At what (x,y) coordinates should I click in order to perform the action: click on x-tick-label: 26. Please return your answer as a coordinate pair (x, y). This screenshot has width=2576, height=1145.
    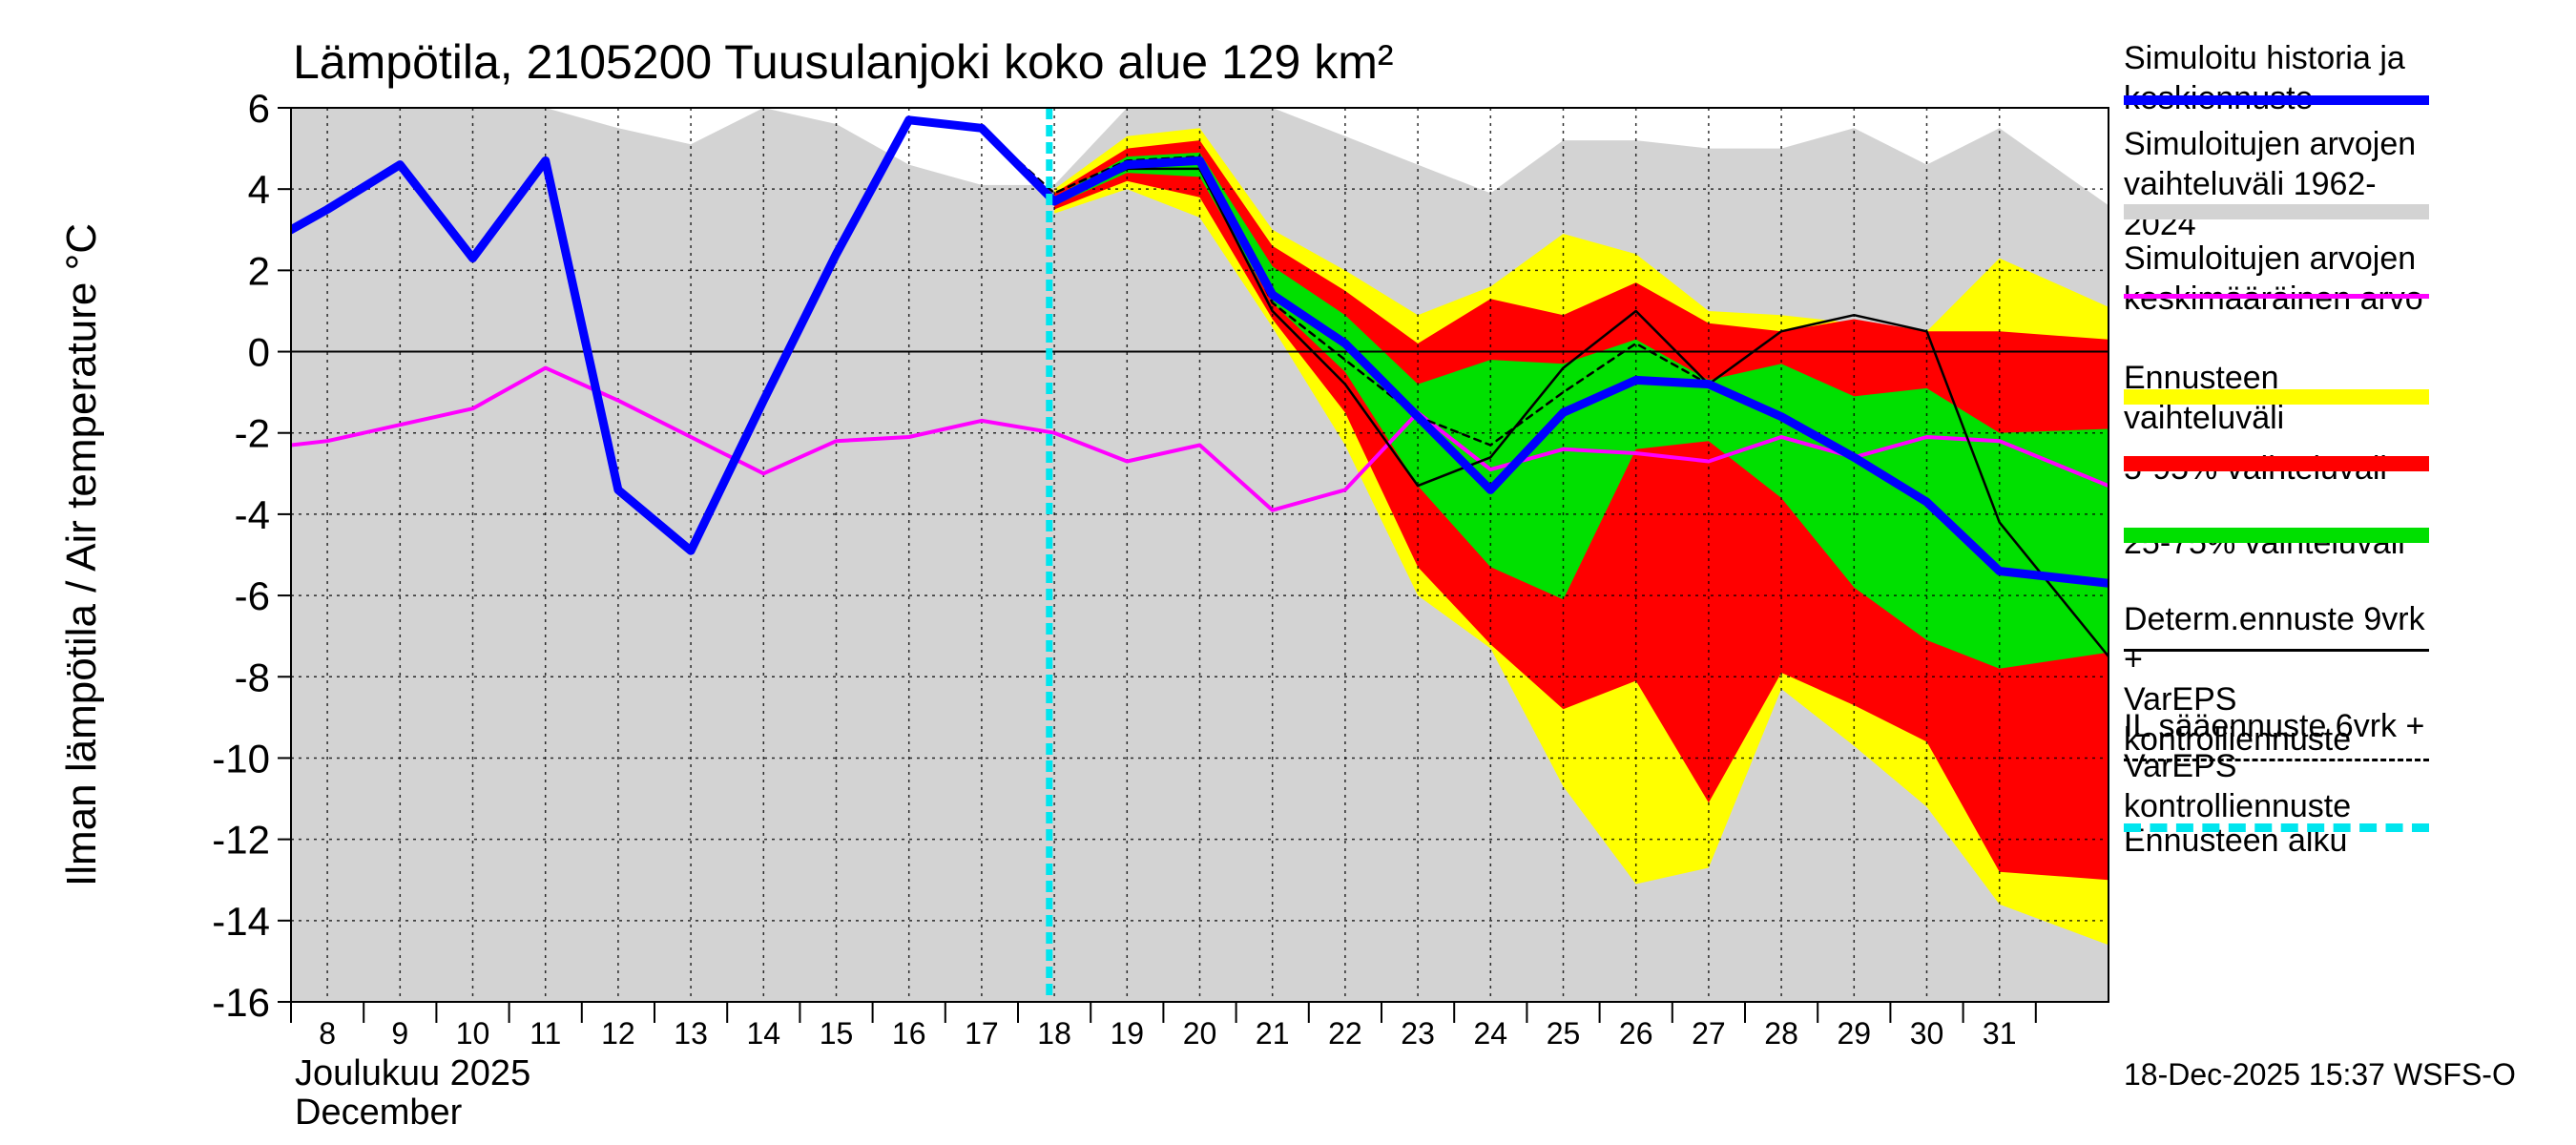
    Looking at the image, I should click on (1636, 1034).